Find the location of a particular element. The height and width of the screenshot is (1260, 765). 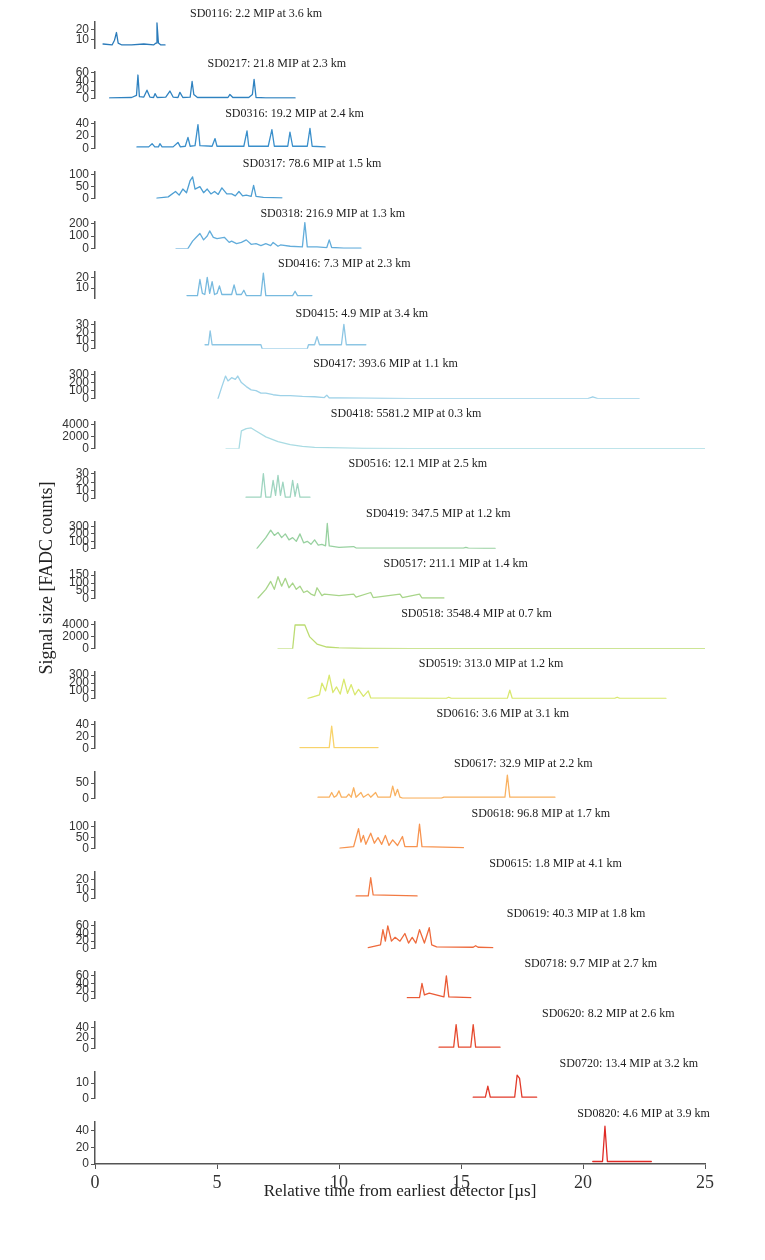

chart-title: SD0418: 5581.2 MIP at 0.3 km is located at coordinates (406, 413).